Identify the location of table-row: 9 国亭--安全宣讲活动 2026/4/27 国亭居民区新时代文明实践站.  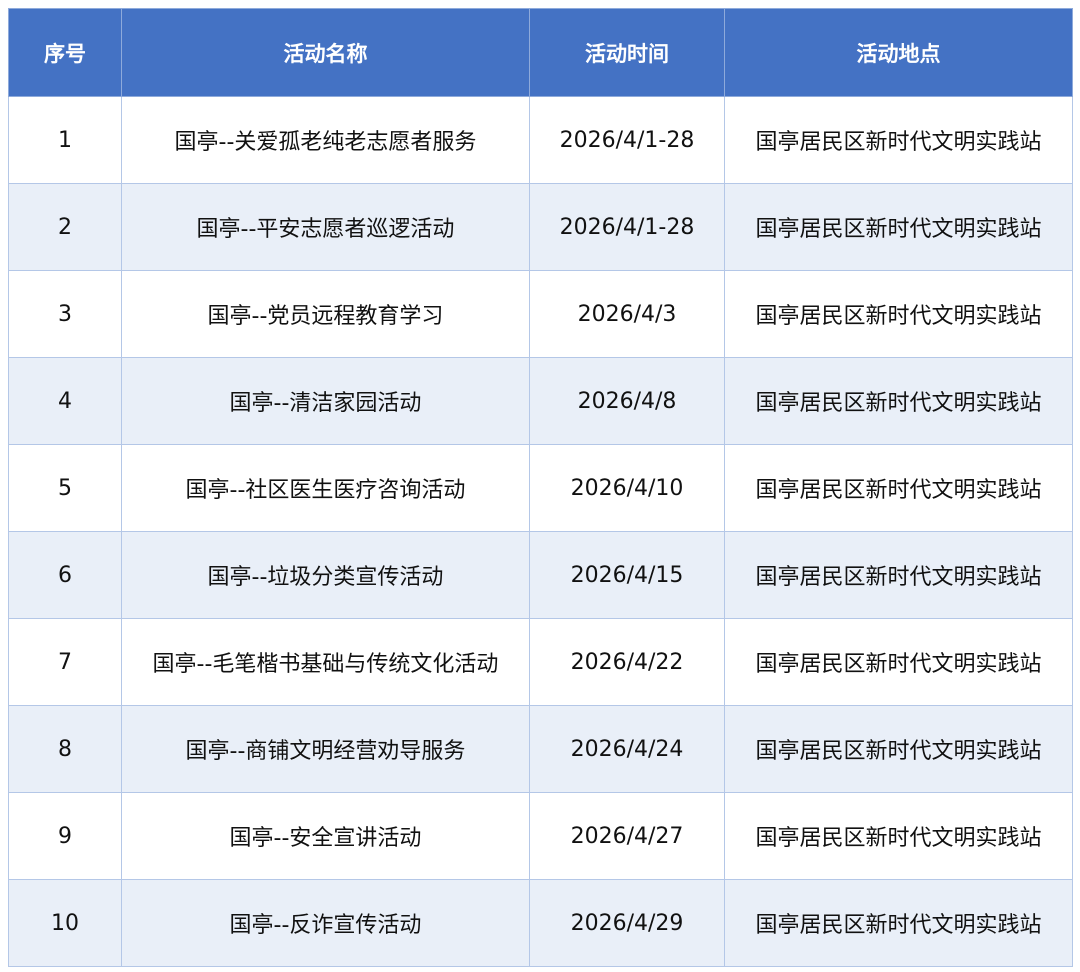
(540, 836).